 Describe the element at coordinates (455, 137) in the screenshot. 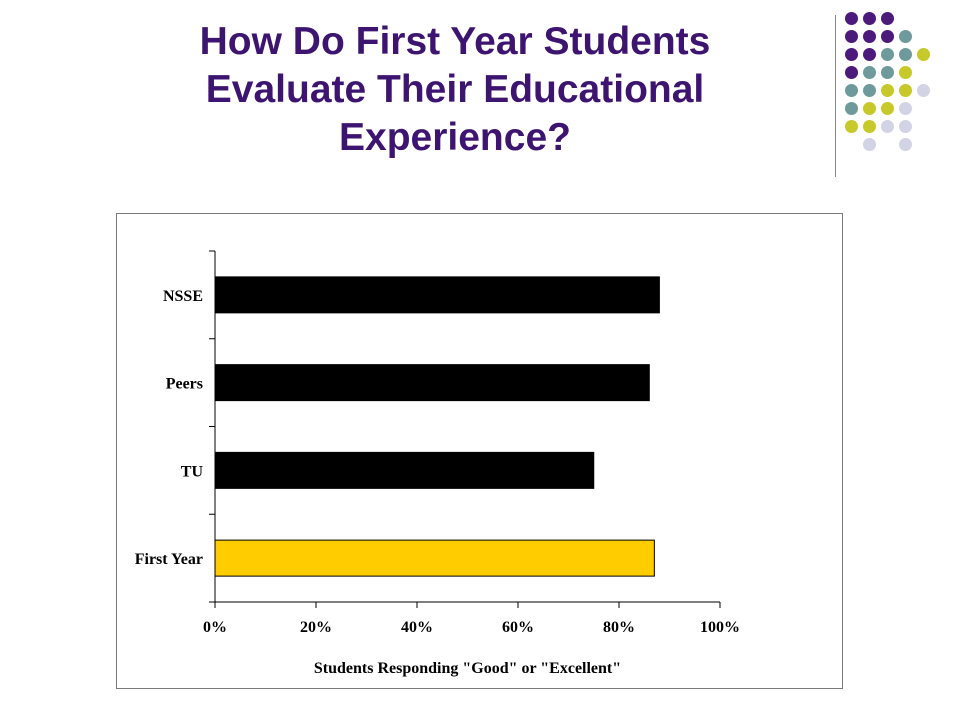

I see `title-line-3: Experience?` at that location.